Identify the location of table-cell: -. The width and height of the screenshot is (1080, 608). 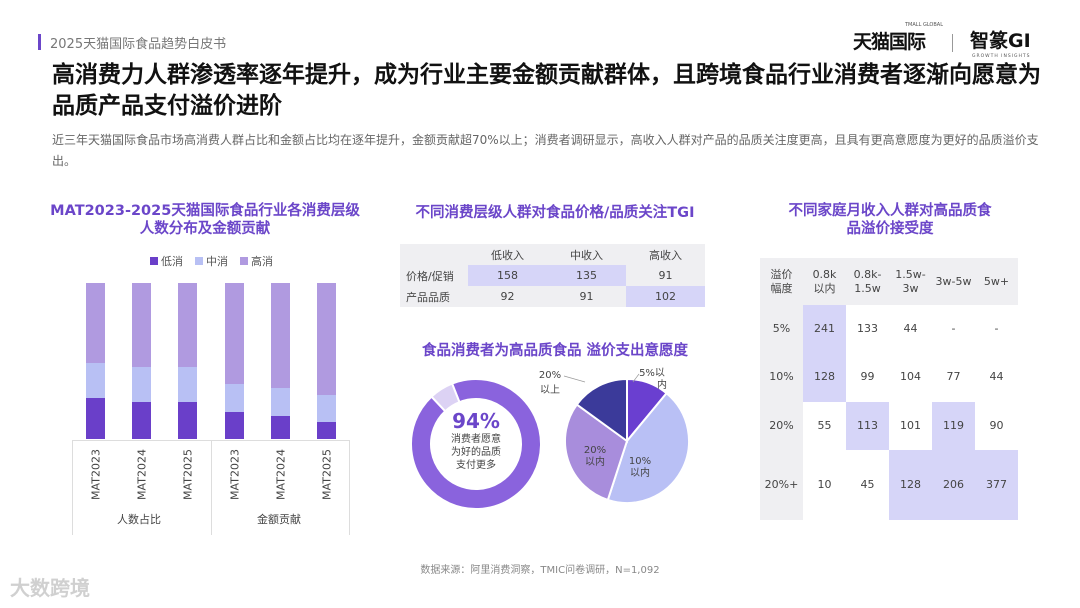
(953, 328).